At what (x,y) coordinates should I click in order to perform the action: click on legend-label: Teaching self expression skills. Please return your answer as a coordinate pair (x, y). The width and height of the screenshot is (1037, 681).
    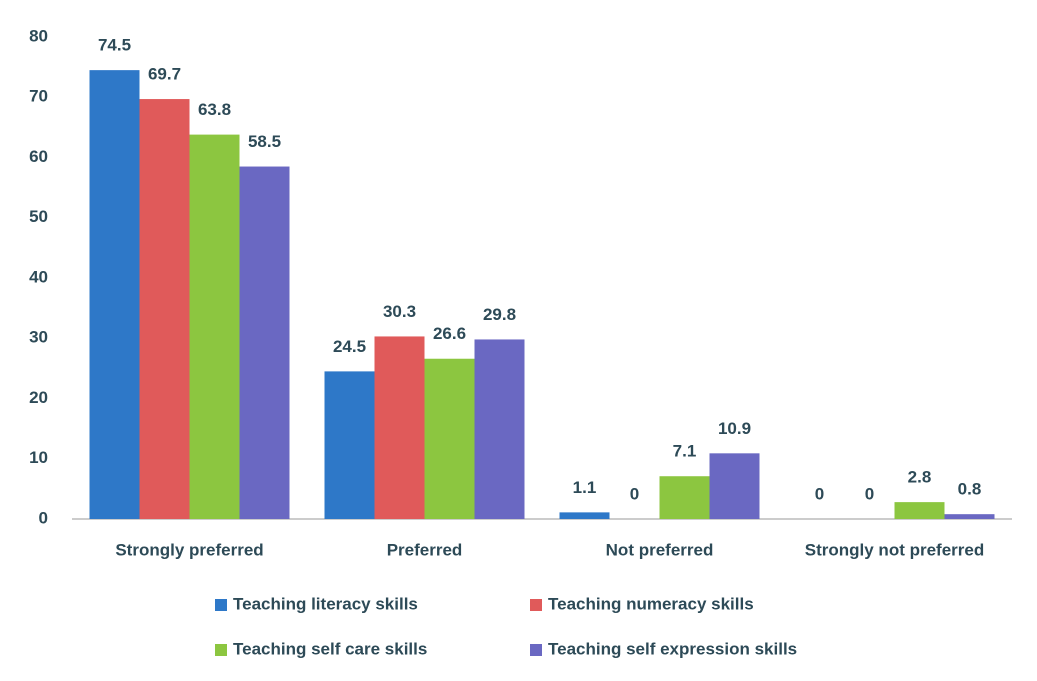
    Looking at the image, I should click on (672, 648).